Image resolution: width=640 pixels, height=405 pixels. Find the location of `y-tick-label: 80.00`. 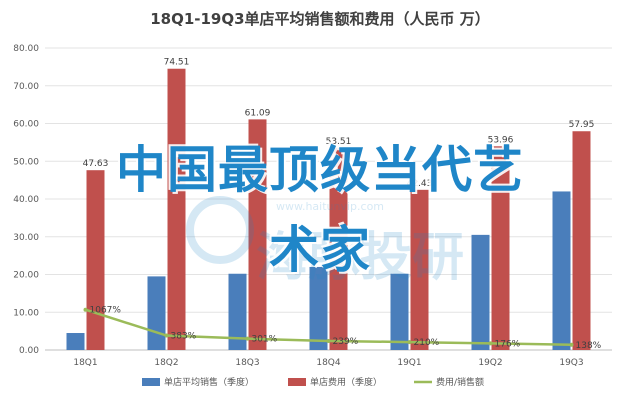

y-tick-label: 80.00 is located at coordinates (26, 49).